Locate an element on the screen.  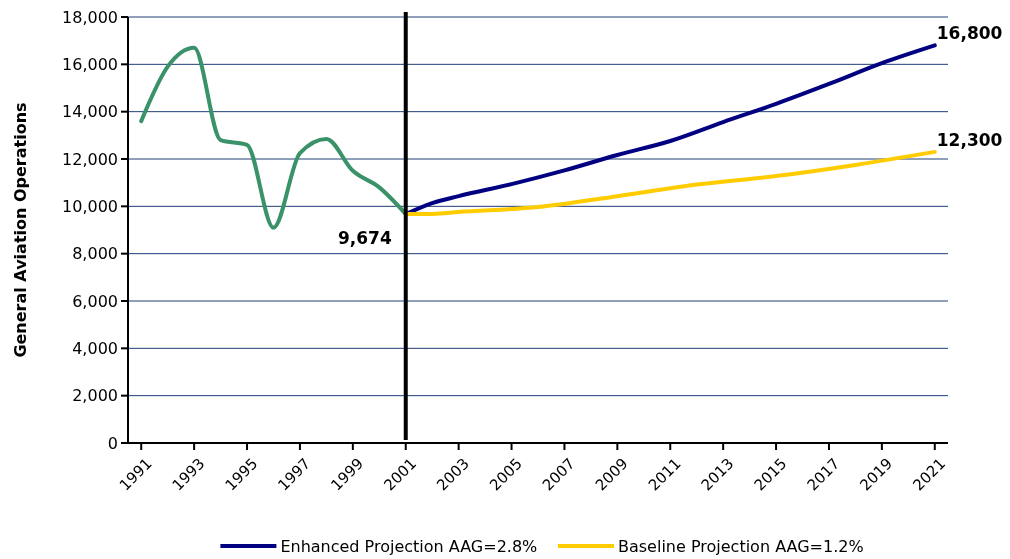
y-tick-label: 0 is located at coordinates (112, 443).